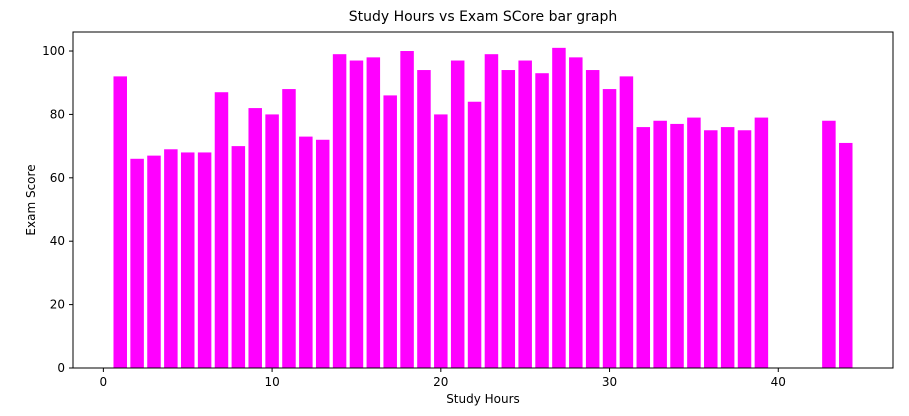 Image resolution: width=909 pixels, height=416 pixels. I want to click on y-tick-label: 60, so click(57, 178).